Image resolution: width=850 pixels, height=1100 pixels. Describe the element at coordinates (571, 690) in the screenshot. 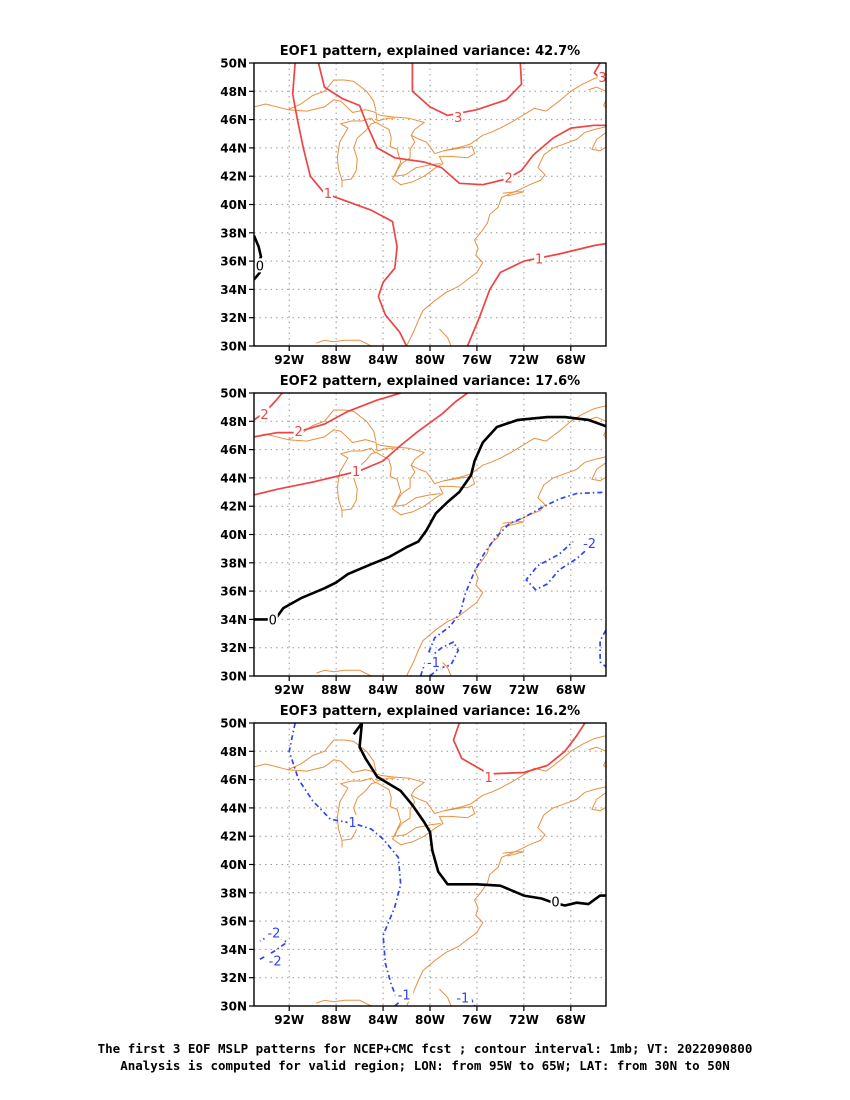

I see `lon-tick-label: 68W` at that location.